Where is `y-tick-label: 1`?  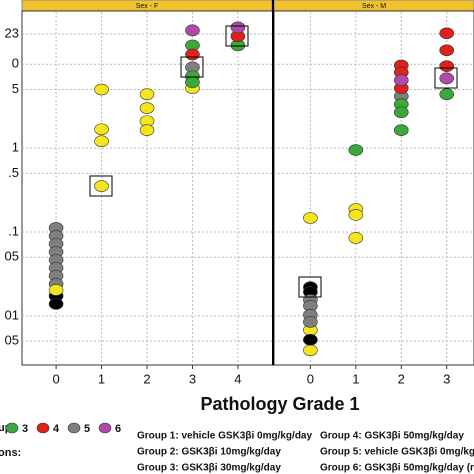
y-tick-label: 1 is located at coordinates (15, 147).